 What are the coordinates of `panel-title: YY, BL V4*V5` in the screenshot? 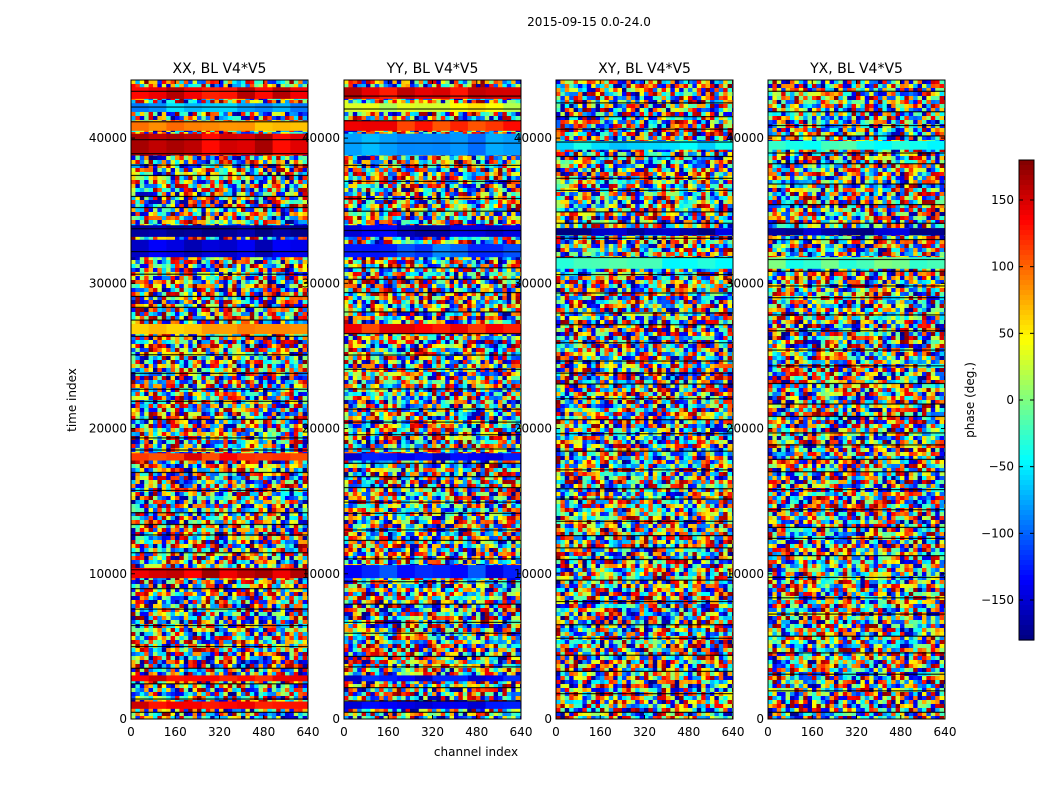 It's located at (432, 69).